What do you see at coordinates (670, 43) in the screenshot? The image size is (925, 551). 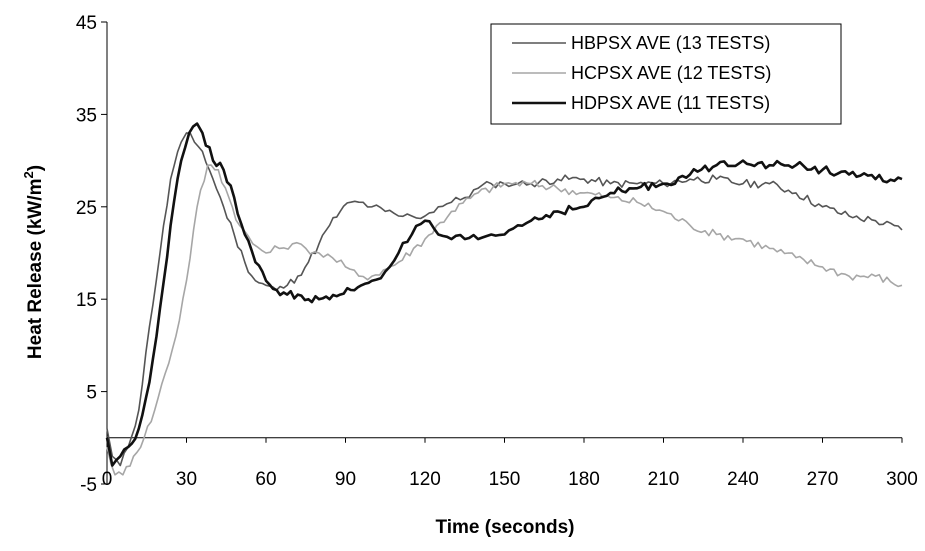 I see `legend-label-1: HBPSX AVE (13 TESTS)` at bounding box center [670, 43].